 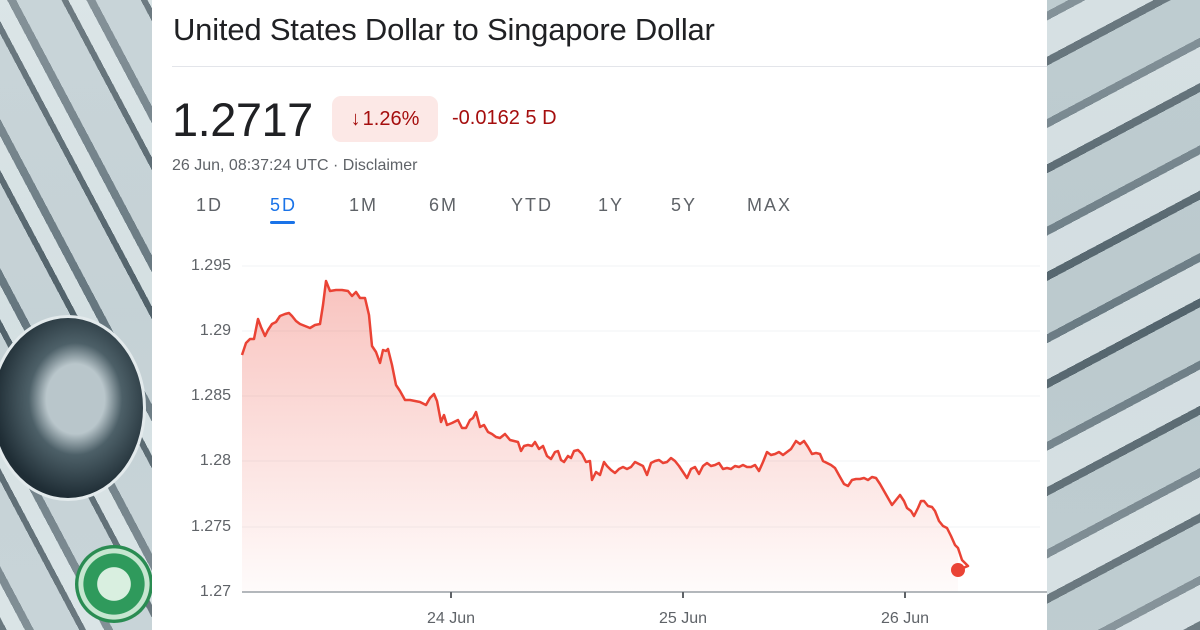 I want to click on change-value: -0.0162, so click(x=486, y=118).